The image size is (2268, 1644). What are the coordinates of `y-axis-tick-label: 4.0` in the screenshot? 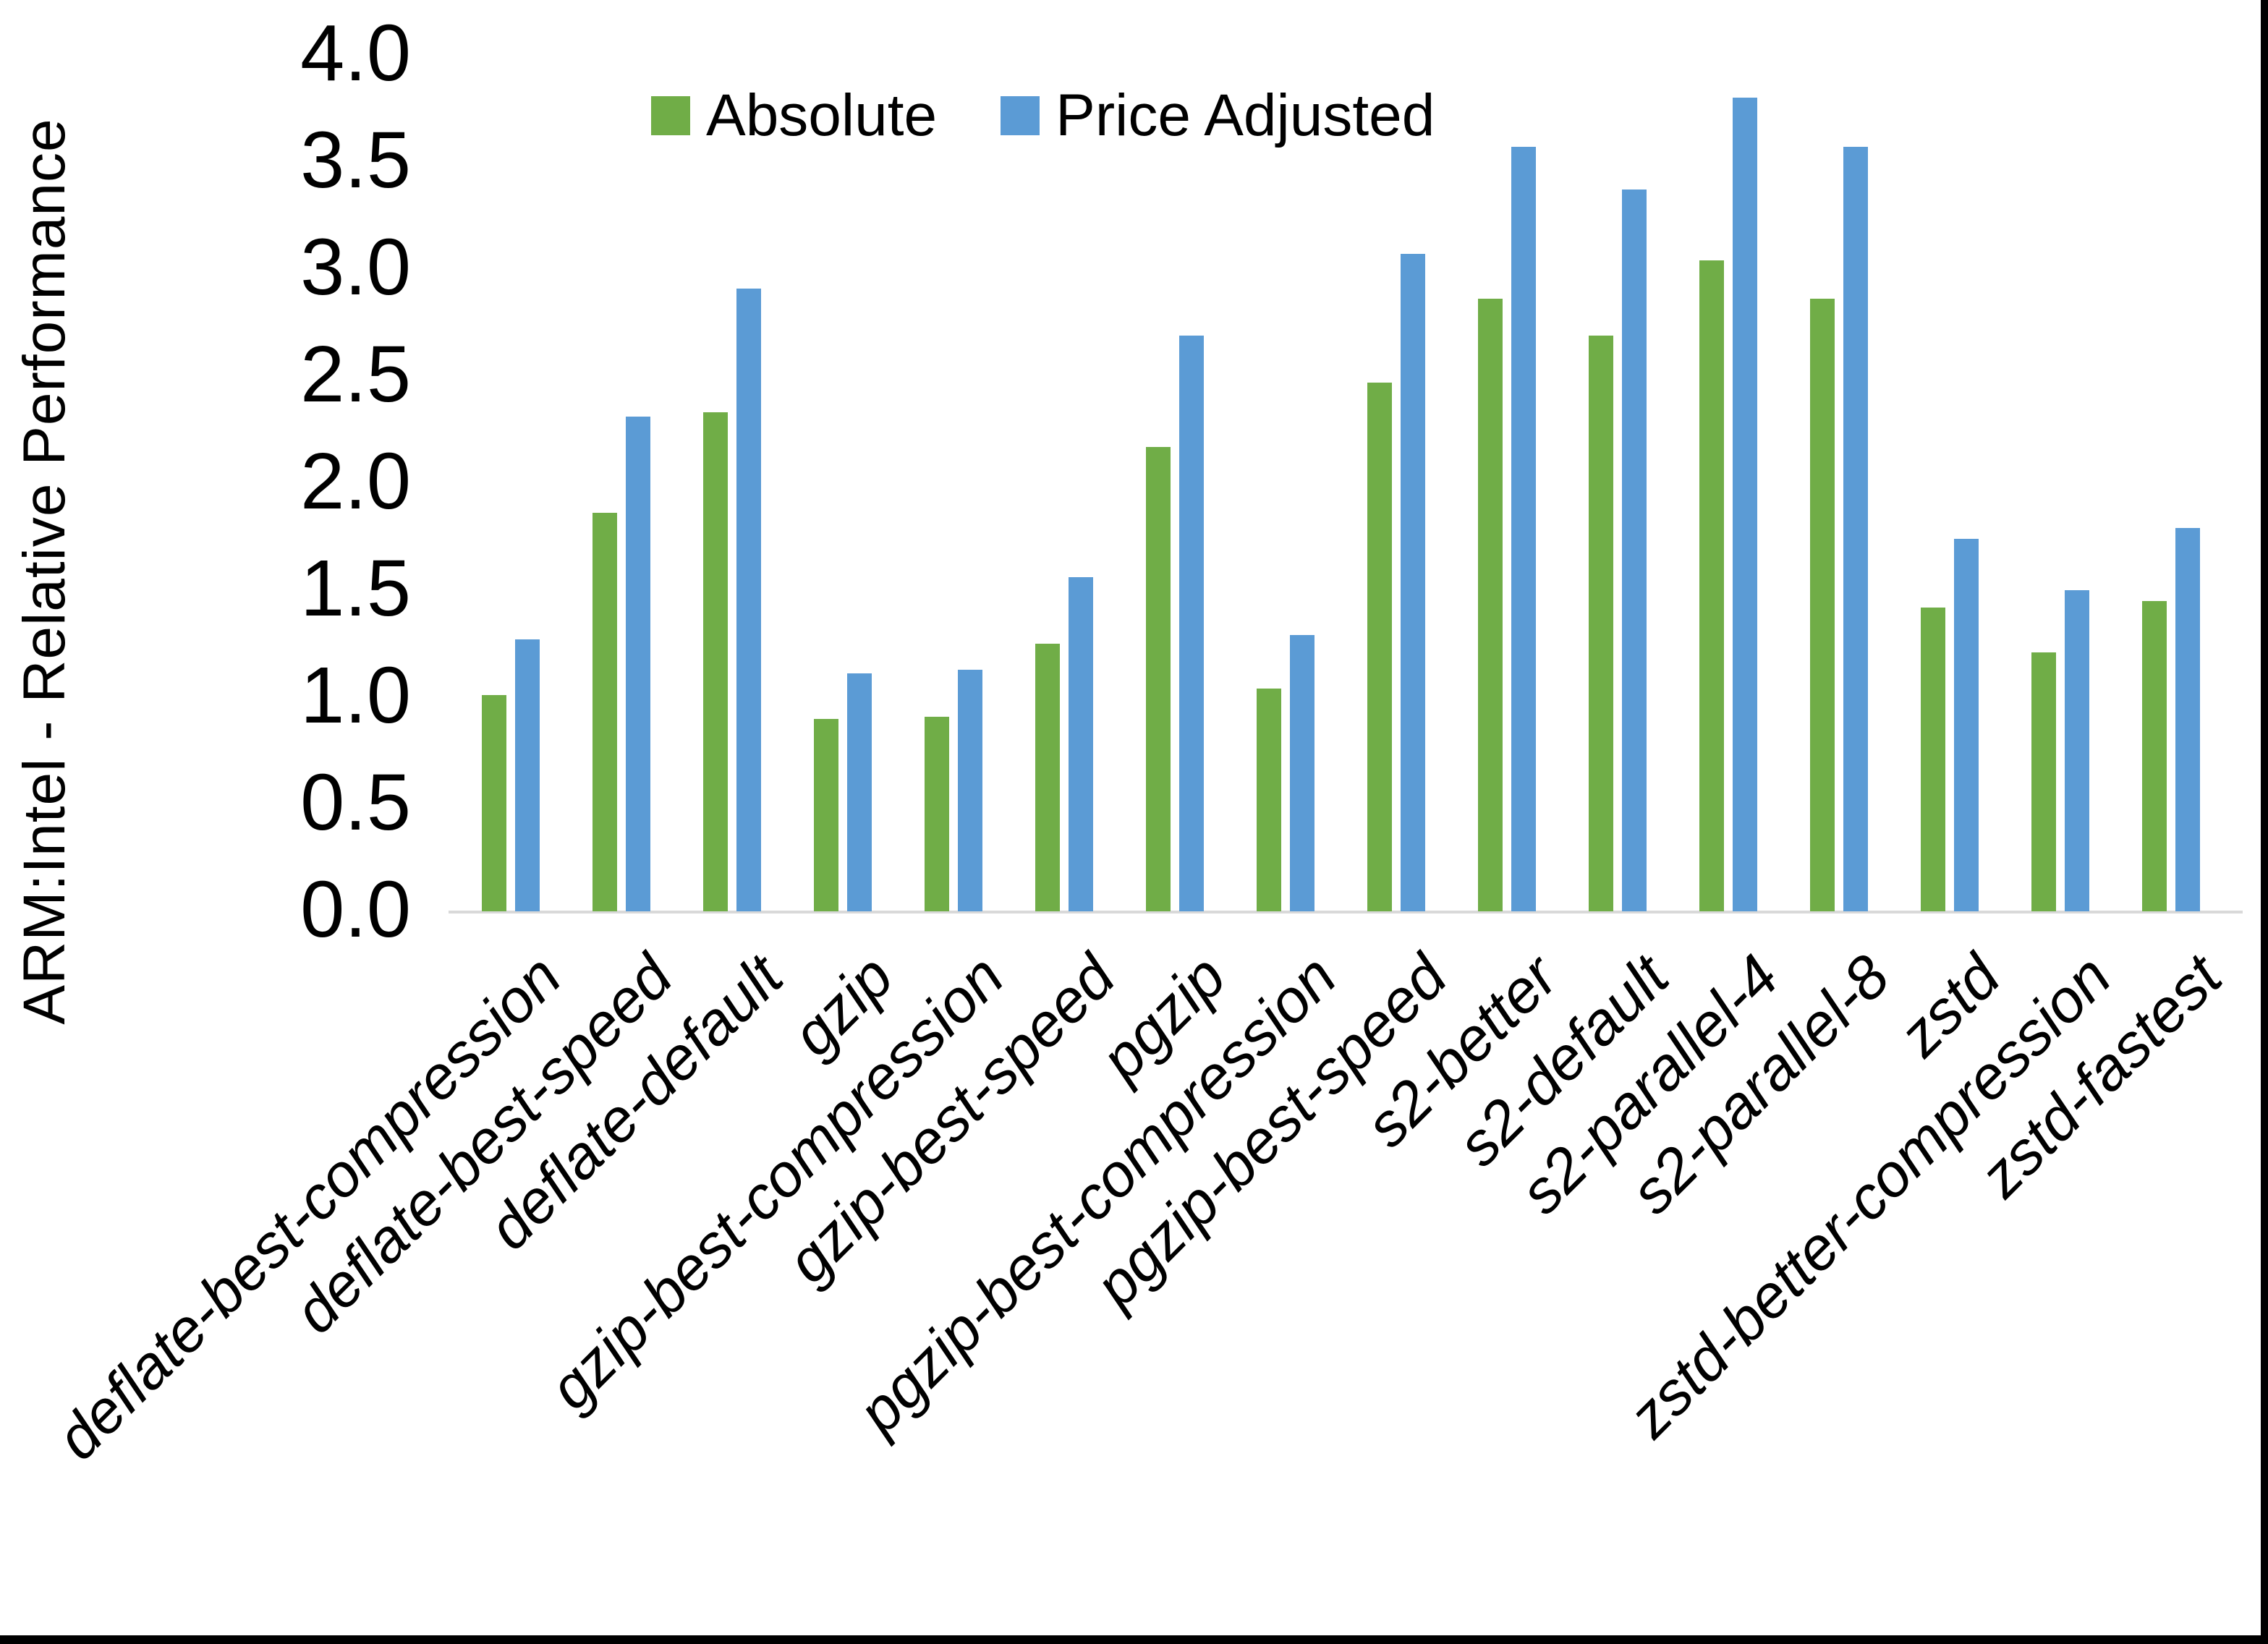 It's located at (355, 53).